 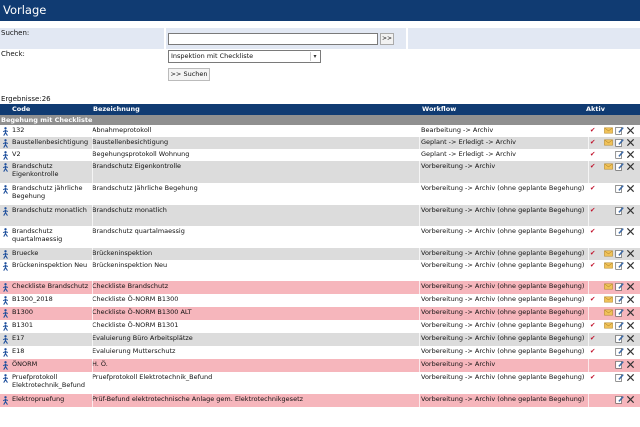 I want to click on cell-bezeichnung: Begehungsprotokoll Wohnung, so click(x=141, y=154).